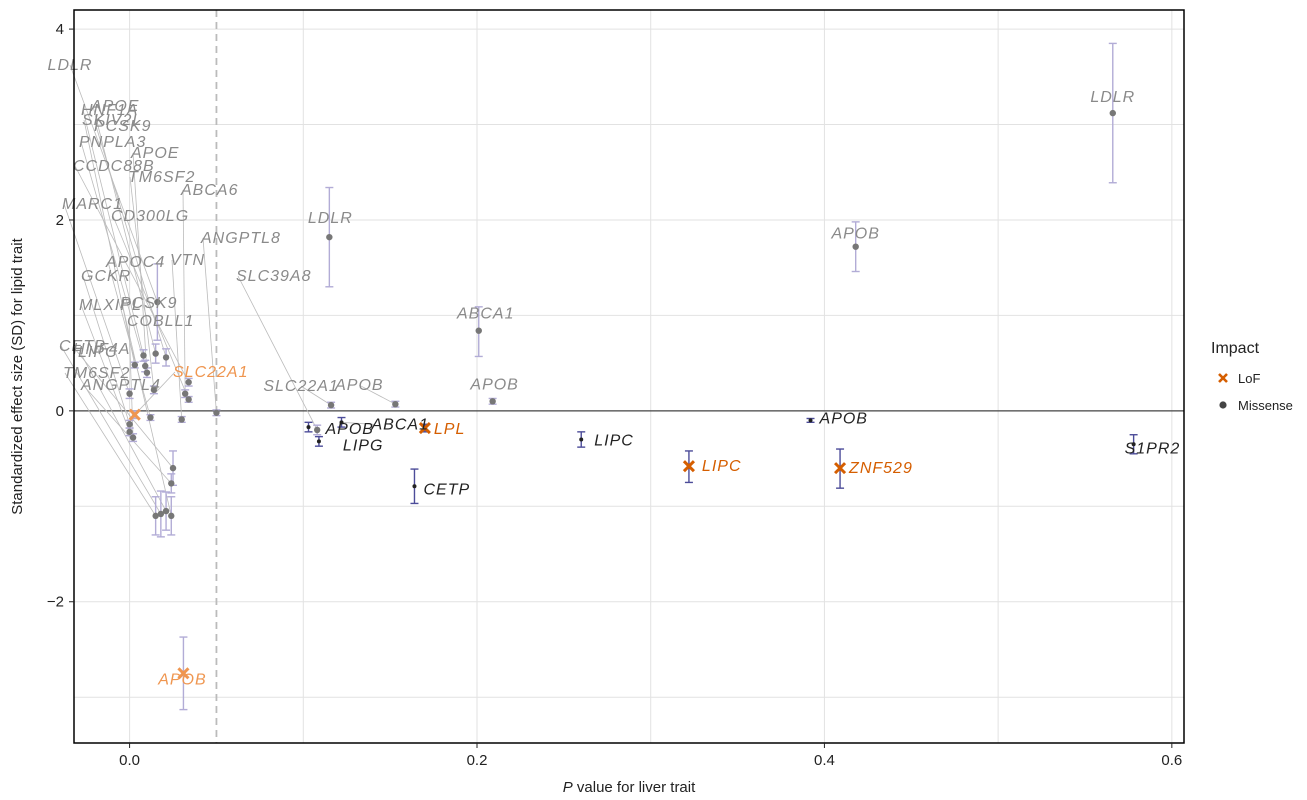 The image size is (1307, 800). Describe the element at coordinates (1223, 378) in the screenshot. I see `legend-lof-marker` at that location.